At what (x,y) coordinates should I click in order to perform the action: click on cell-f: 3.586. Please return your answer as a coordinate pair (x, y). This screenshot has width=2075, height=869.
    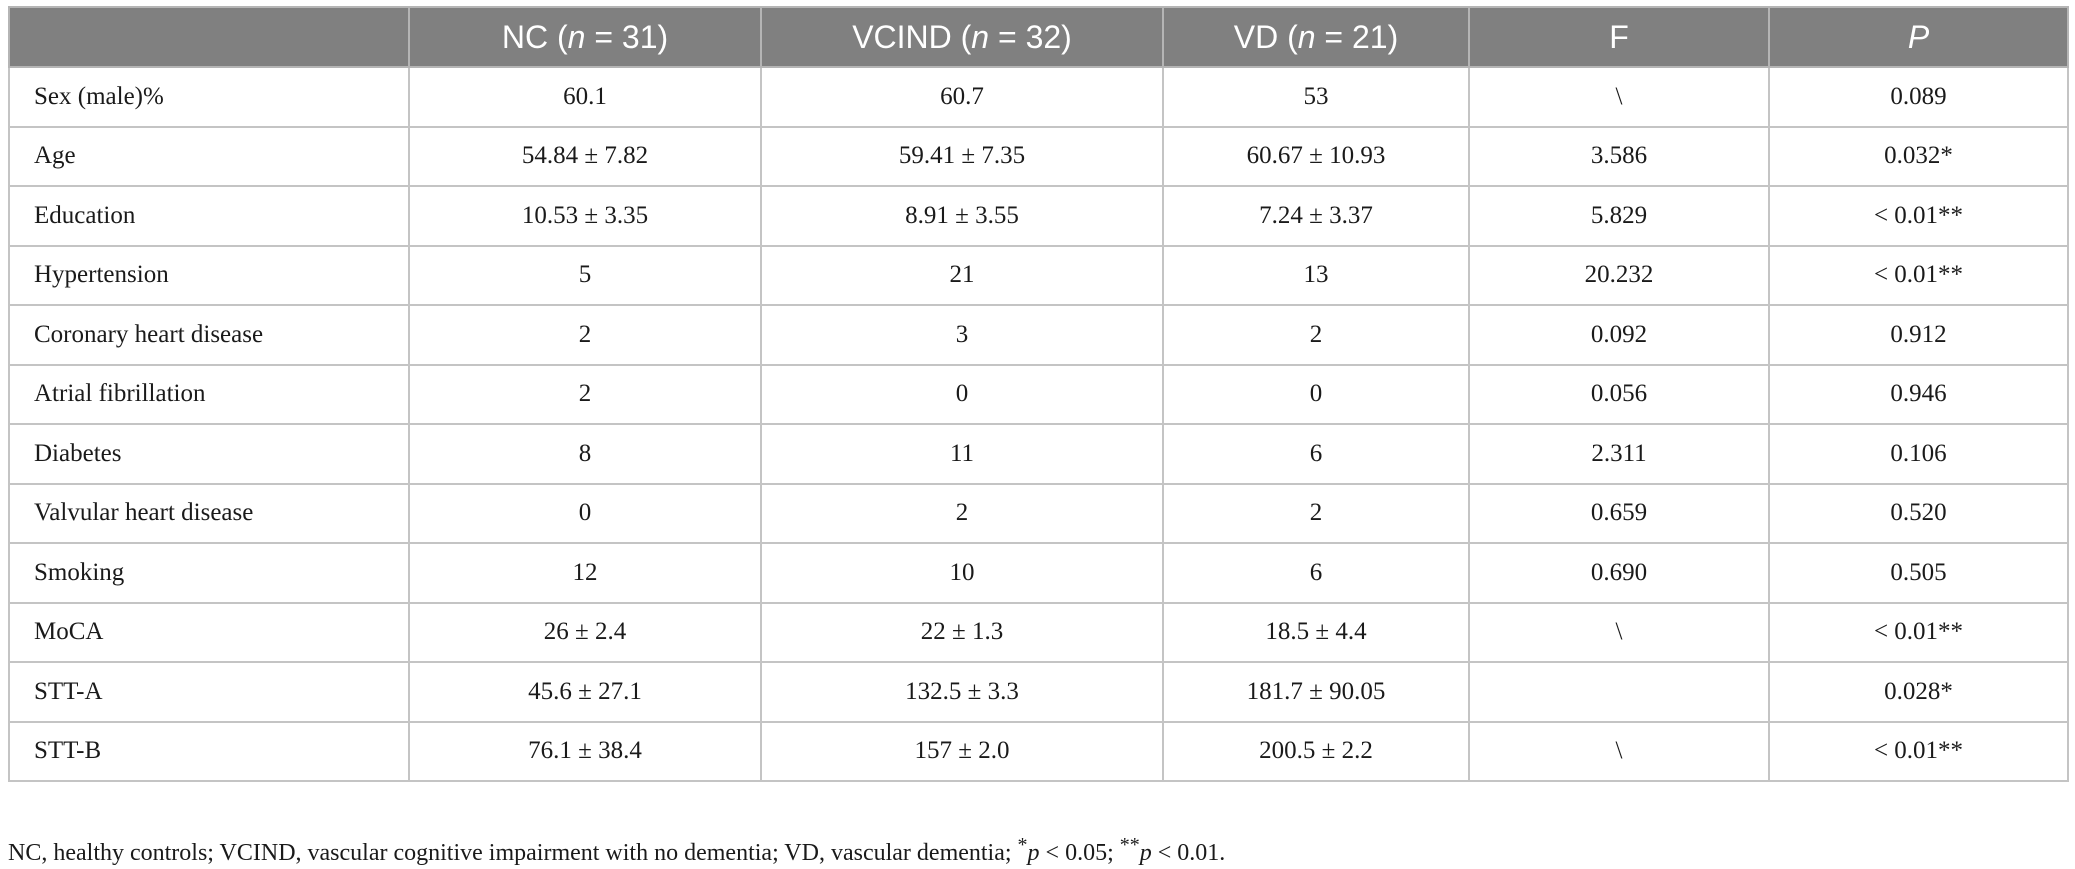
    Looking at the image, I should click on (1619, 156).